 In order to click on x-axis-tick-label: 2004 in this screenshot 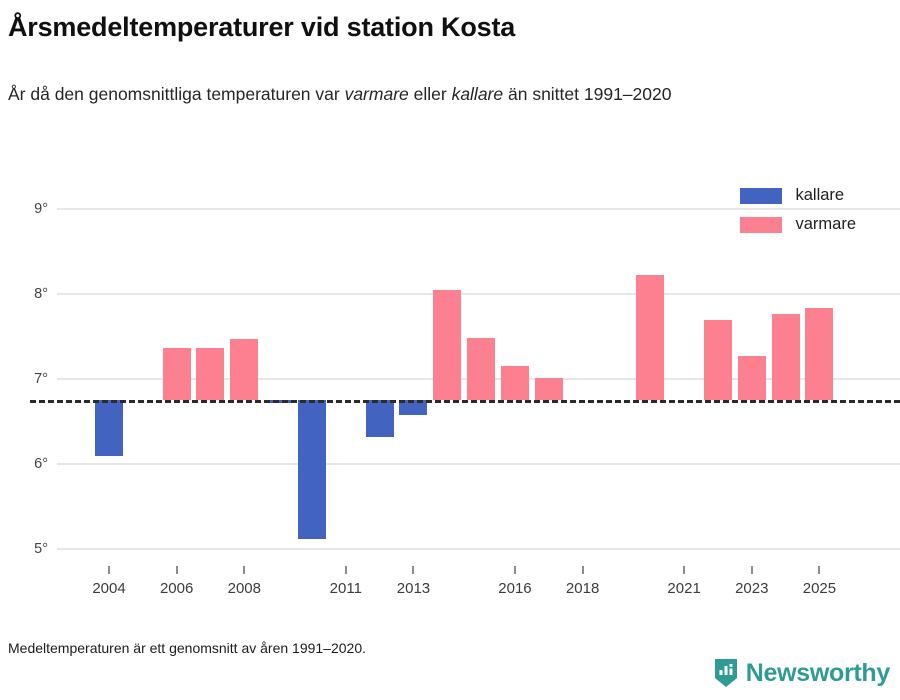, I will do `click(109, 588)`.